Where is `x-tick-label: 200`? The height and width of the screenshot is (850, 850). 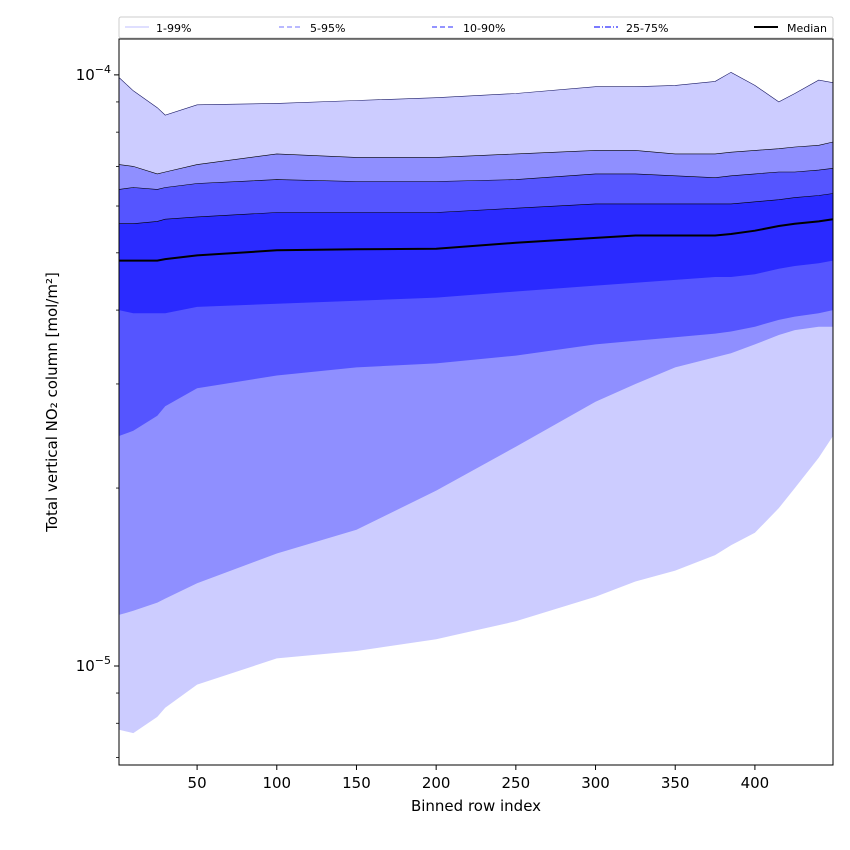 x-tick-label: 200 is located at coordinates (436, 783).